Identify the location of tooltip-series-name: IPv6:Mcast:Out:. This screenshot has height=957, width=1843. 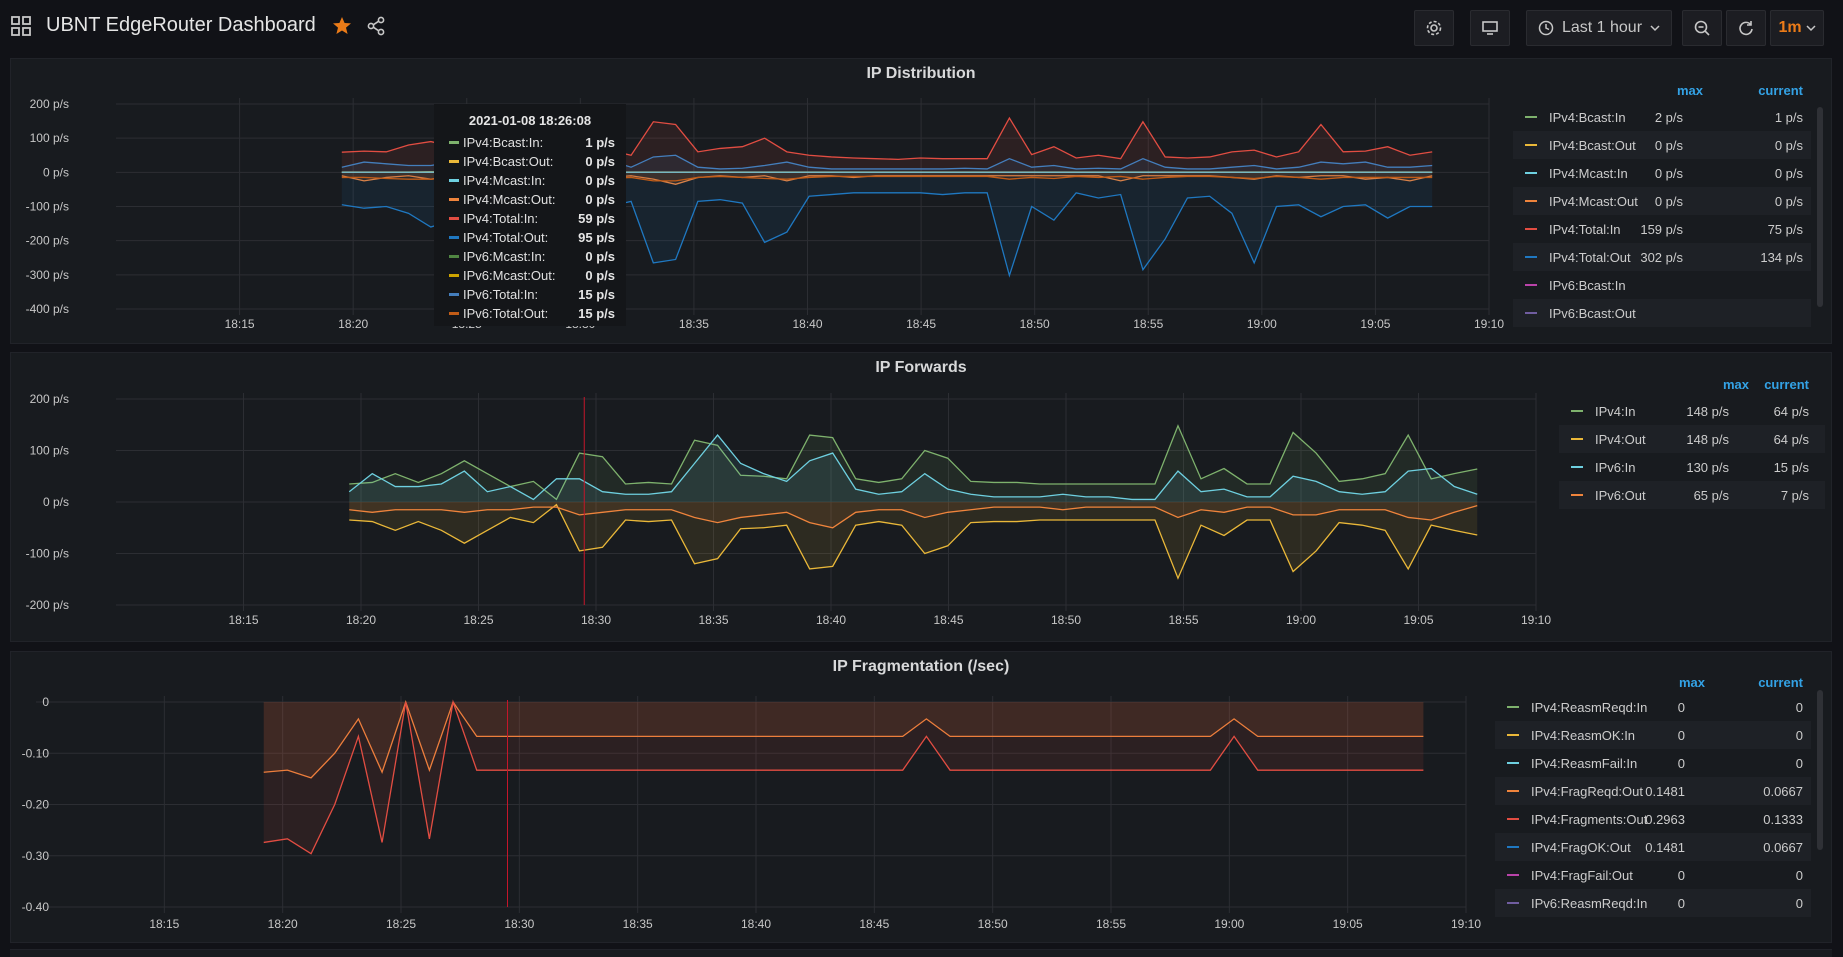
(511, 275).